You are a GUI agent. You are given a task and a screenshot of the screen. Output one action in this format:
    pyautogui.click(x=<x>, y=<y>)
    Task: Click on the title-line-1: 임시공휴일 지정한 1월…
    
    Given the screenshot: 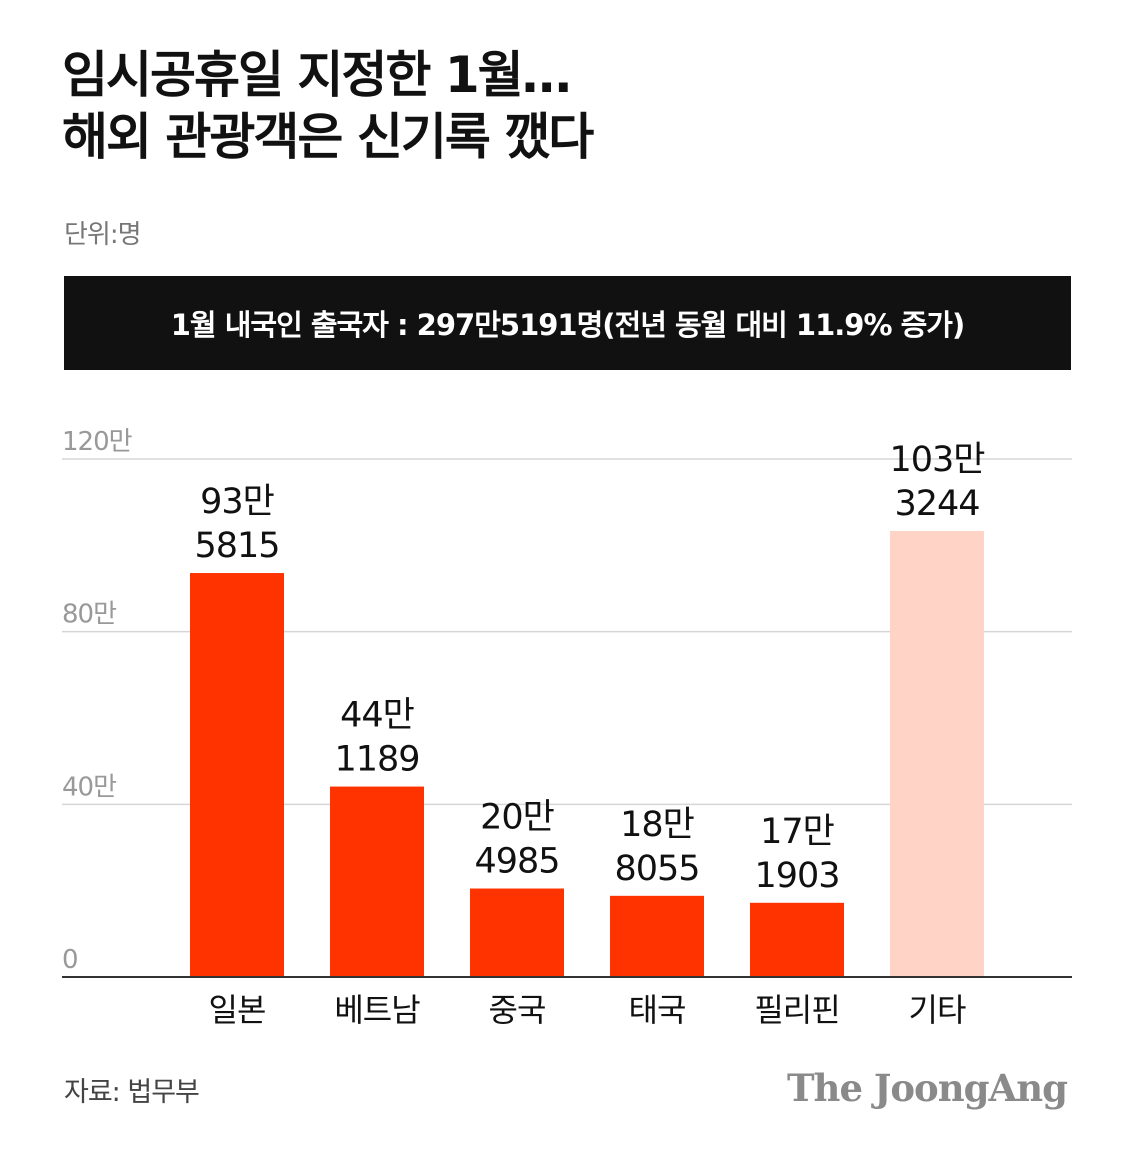 What is the action you would take?
    pyautogui.click(x=317, y=75)
    